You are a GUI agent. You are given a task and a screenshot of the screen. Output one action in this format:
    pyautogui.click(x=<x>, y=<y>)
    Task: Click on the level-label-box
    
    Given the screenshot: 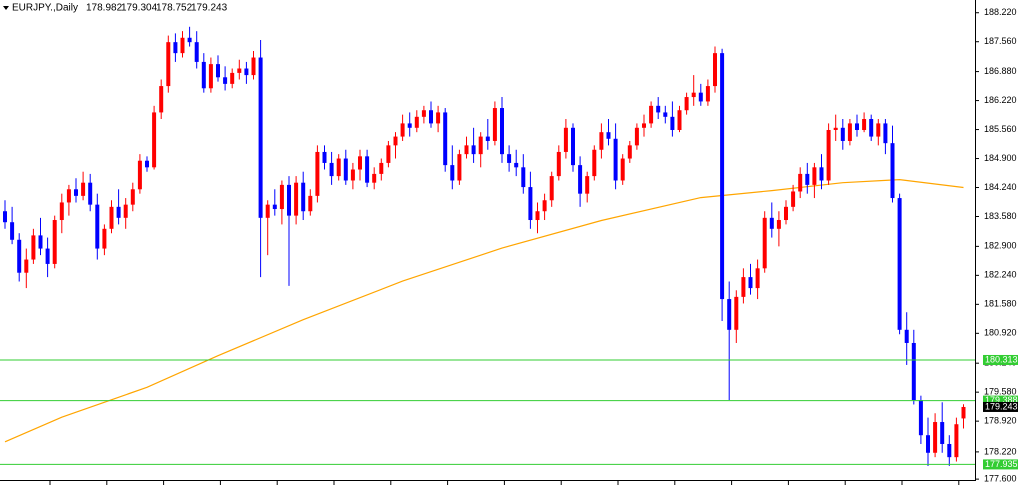 What is the action you would take?
    pyautogui.click(x=1000, y=464)
    